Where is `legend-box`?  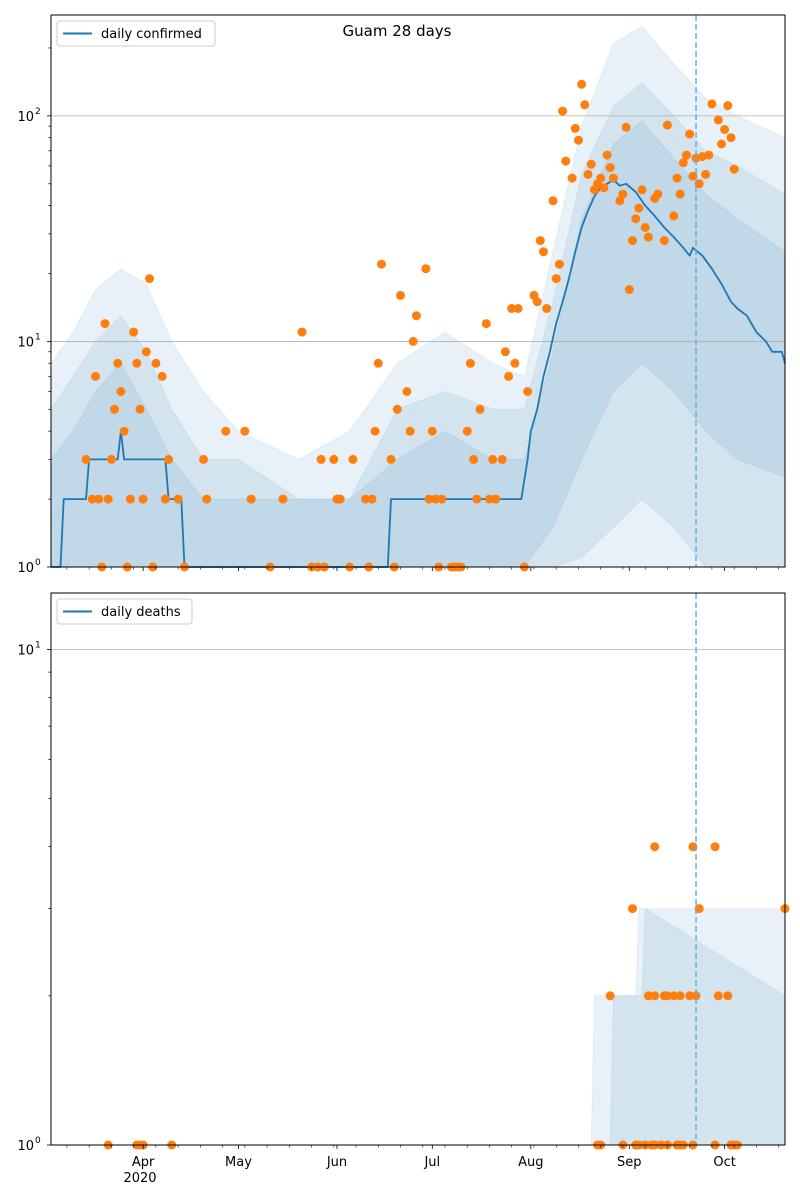 legend-box is located at coordinates (136, 33).